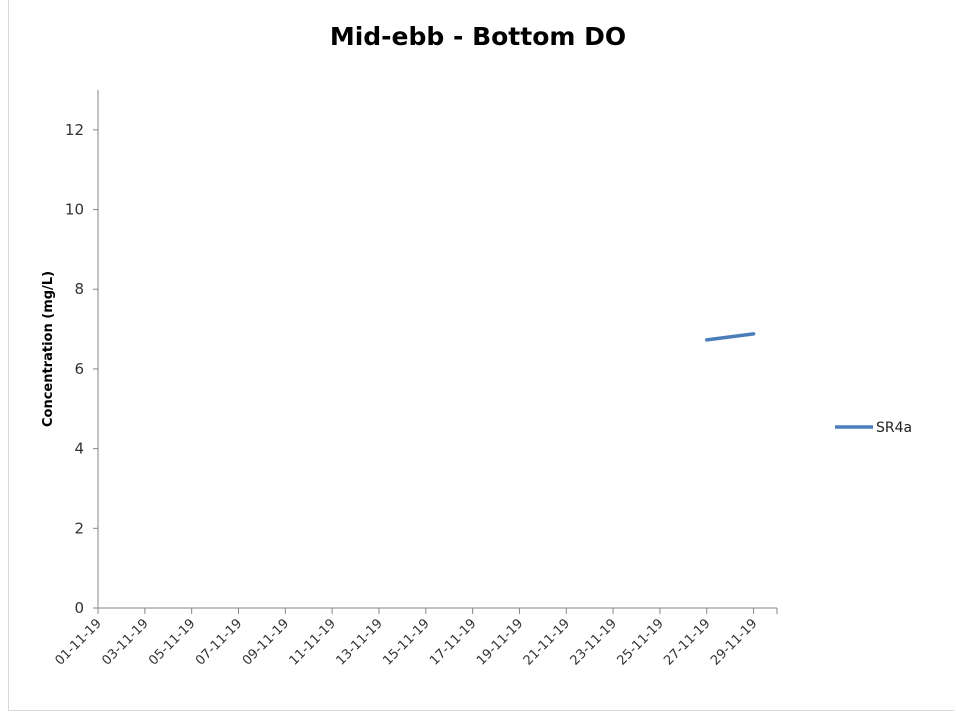 This screenshot has width=956, height=713. I want to click on x-tick-label: 23-11-19, so click(594, 642).